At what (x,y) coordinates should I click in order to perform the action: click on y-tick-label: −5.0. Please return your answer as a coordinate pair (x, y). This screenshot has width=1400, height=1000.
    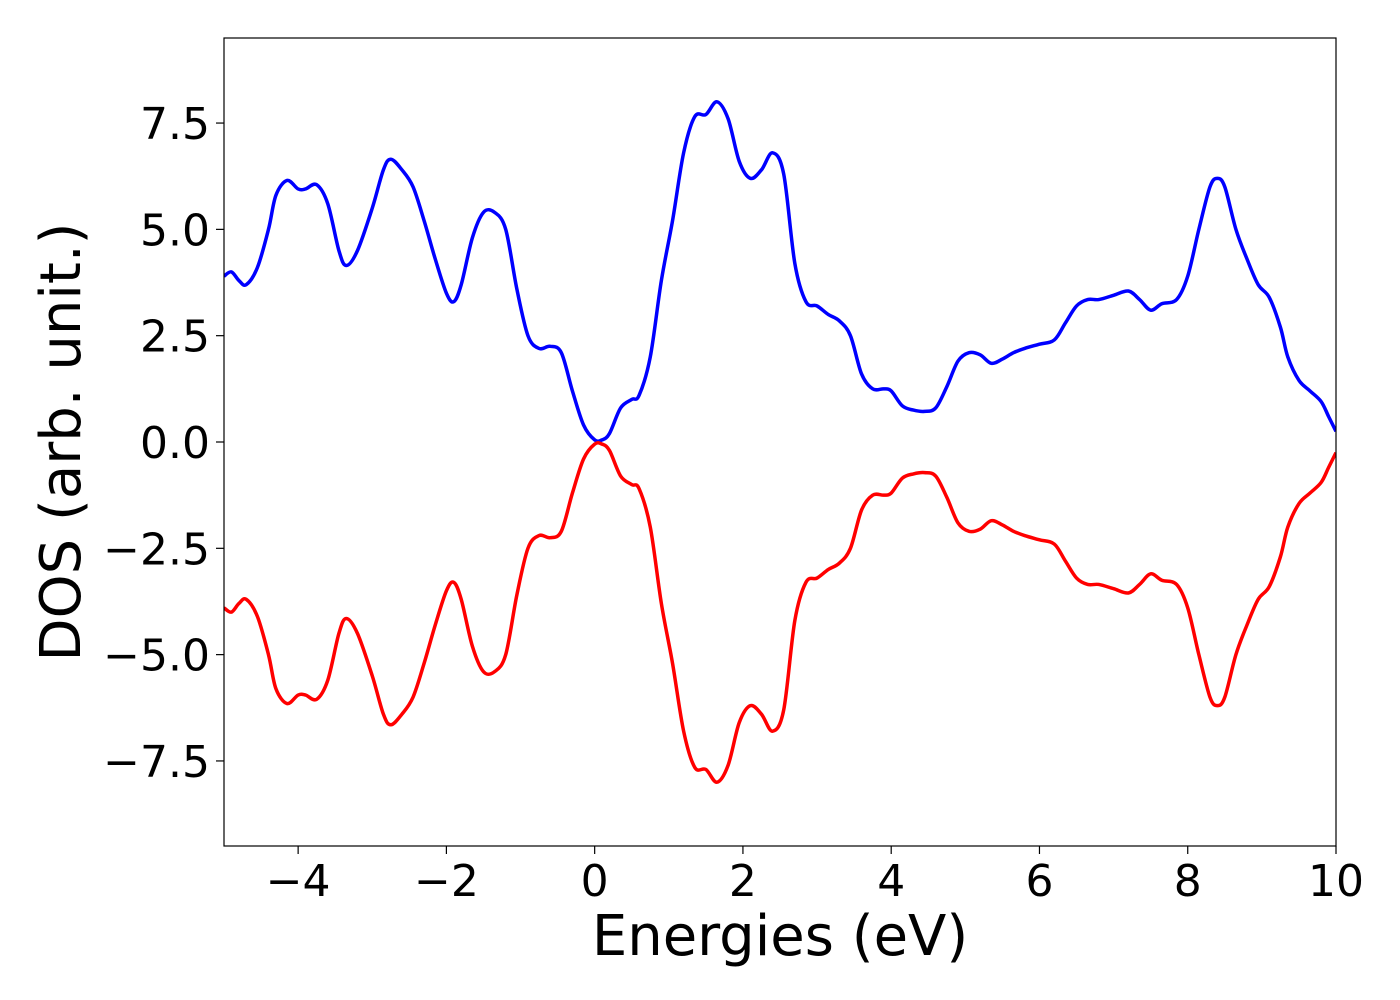
    Looking at the image, I should click on (156, 656).